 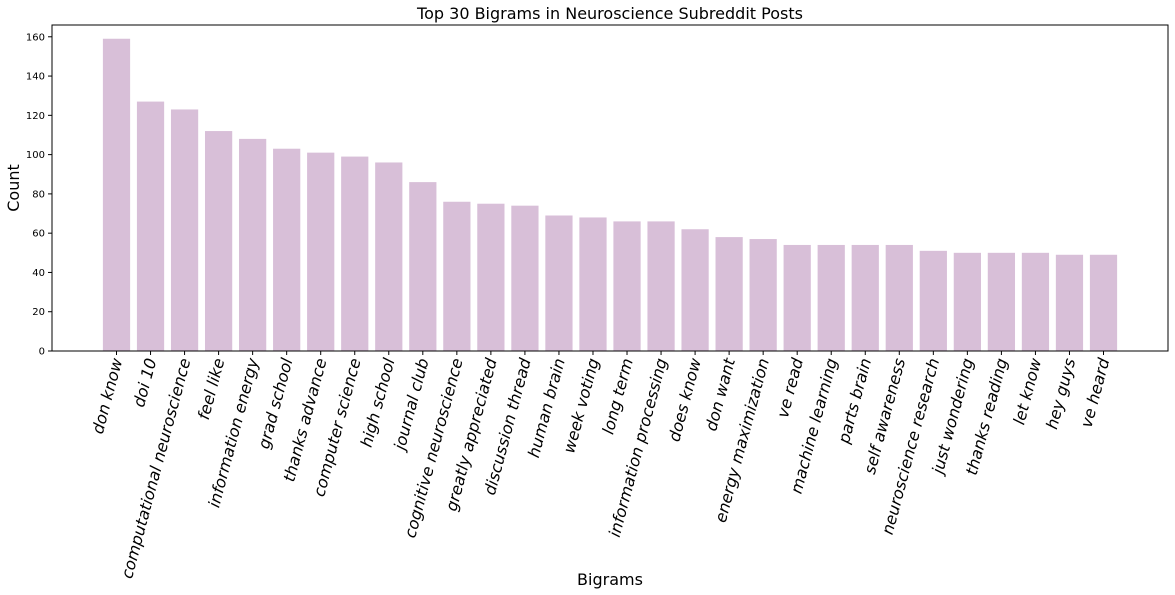 What do you see at coordinates (1095, 392) in the screenshot?
I see `x-tick-label: ve heard` at bounding box center [1095, 392].